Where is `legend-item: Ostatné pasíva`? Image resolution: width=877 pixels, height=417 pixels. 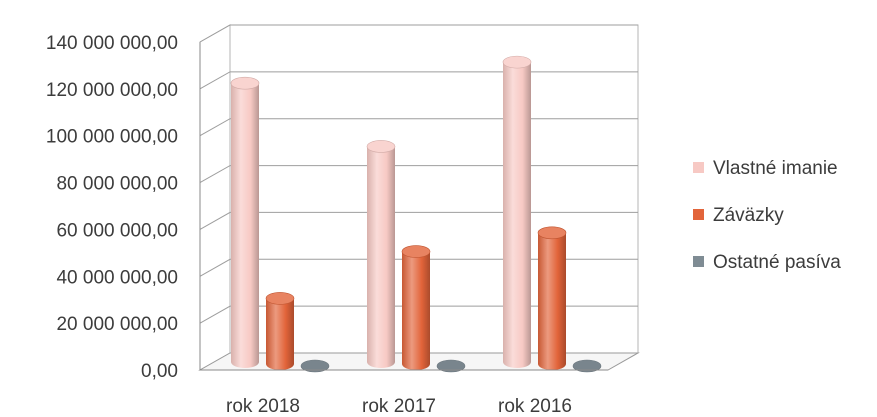
legend-item: Ostatné pasíva is located at coordinates (767, 262).